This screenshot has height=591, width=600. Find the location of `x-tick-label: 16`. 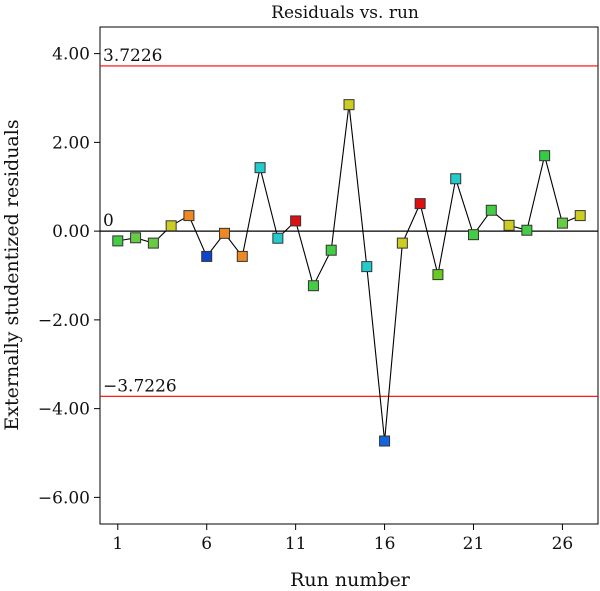

x-tick-label: 16 is located at coordinates (385, 544).